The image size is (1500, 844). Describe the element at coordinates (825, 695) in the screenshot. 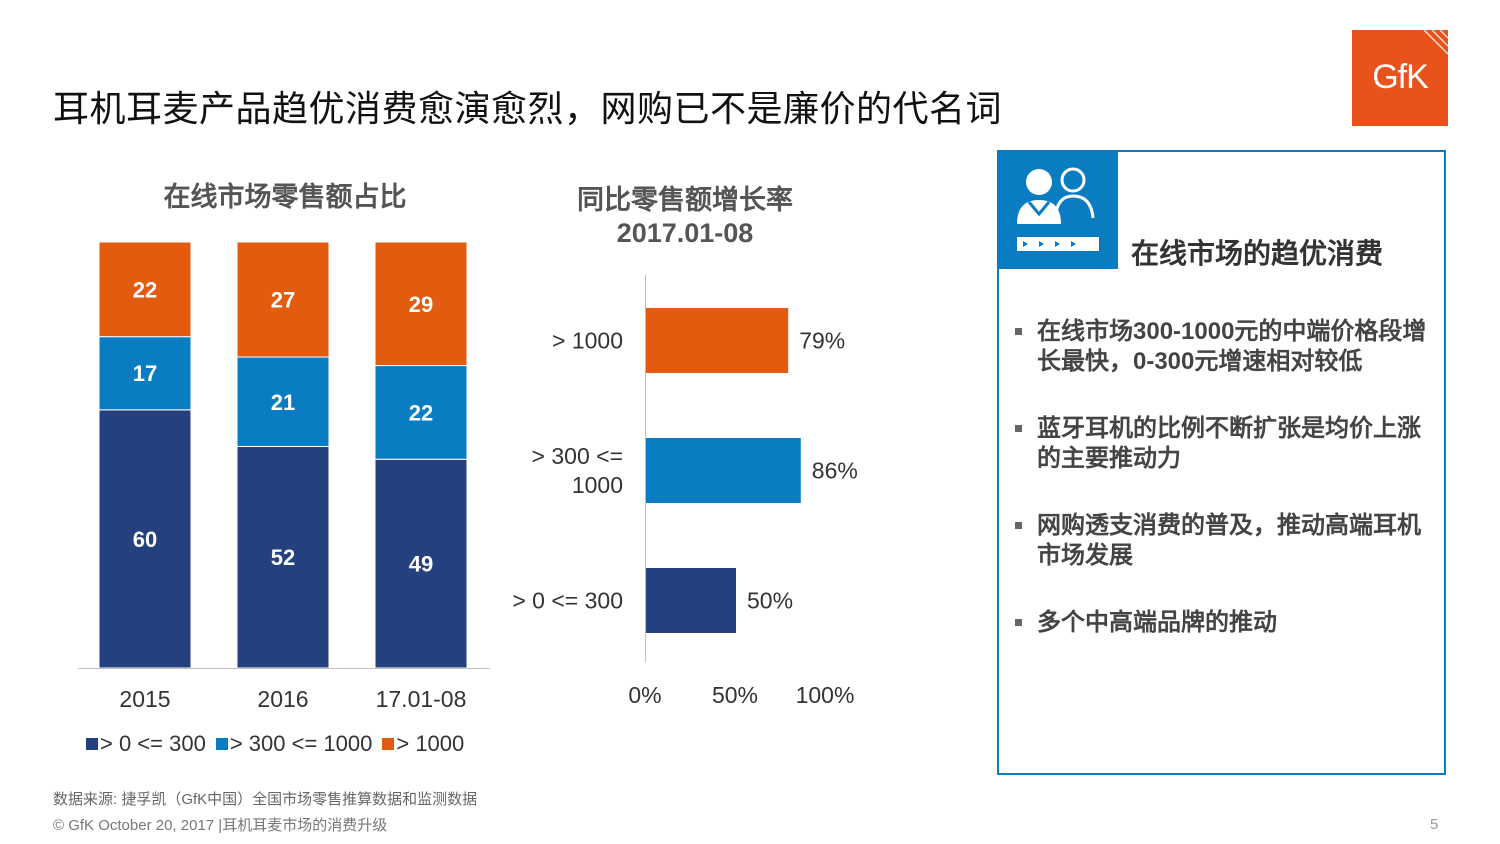

I see `x-axis-tick-label: 100%` at that location.